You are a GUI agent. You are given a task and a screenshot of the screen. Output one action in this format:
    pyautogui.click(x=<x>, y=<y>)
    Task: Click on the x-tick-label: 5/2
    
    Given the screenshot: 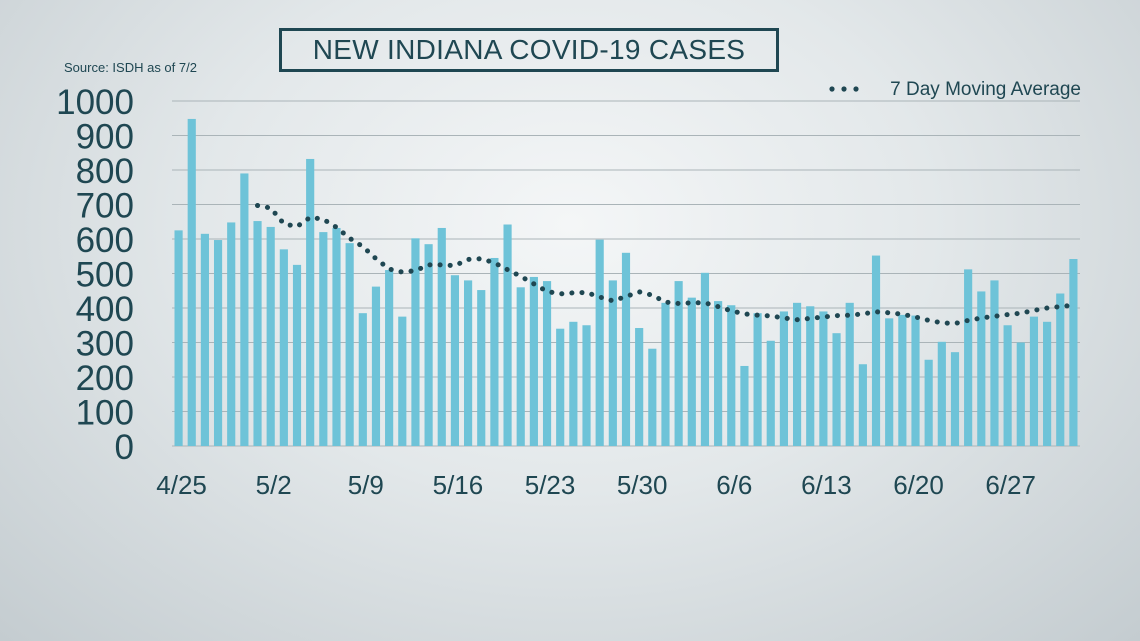 What is the action you would take?
    pyautogui.click(x=274, y=485)
    